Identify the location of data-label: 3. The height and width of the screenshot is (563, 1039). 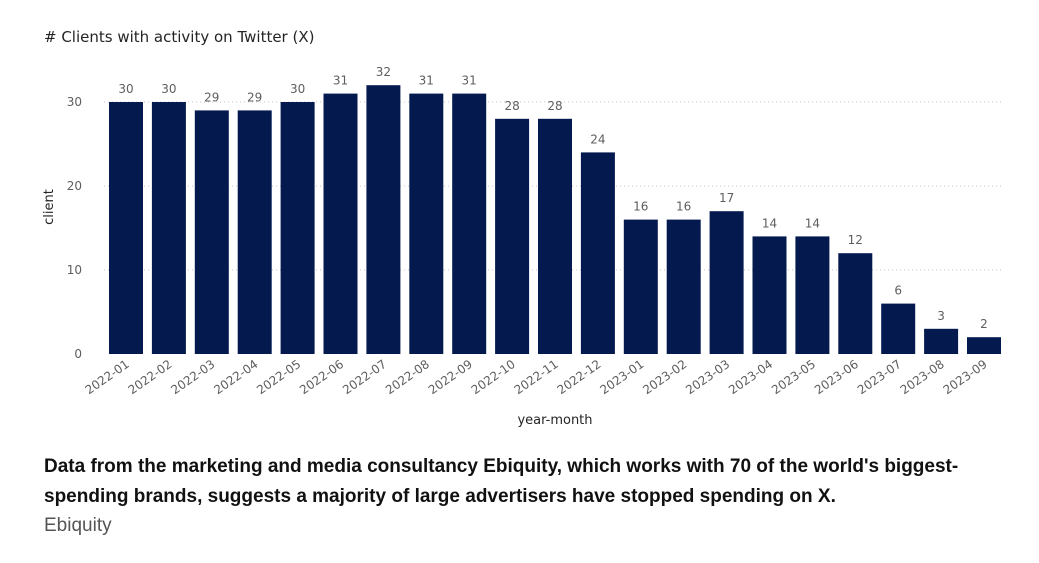
(941, 316).